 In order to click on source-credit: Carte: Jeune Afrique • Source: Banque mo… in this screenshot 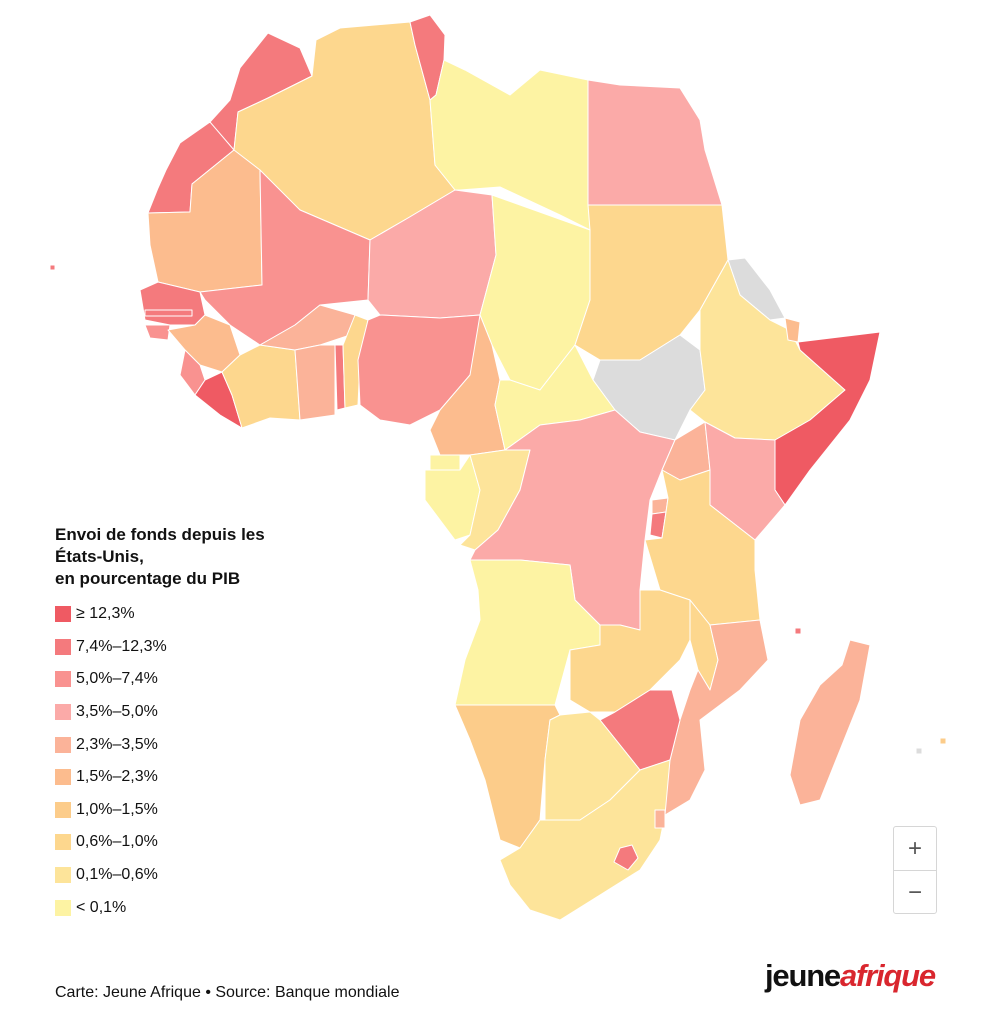, I will do `click(227, 992)`.